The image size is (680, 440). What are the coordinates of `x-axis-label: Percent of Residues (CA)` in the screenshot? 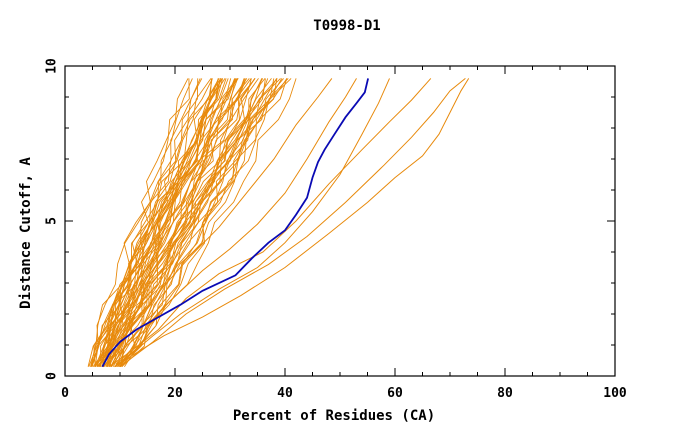 It's located at (334, 416).